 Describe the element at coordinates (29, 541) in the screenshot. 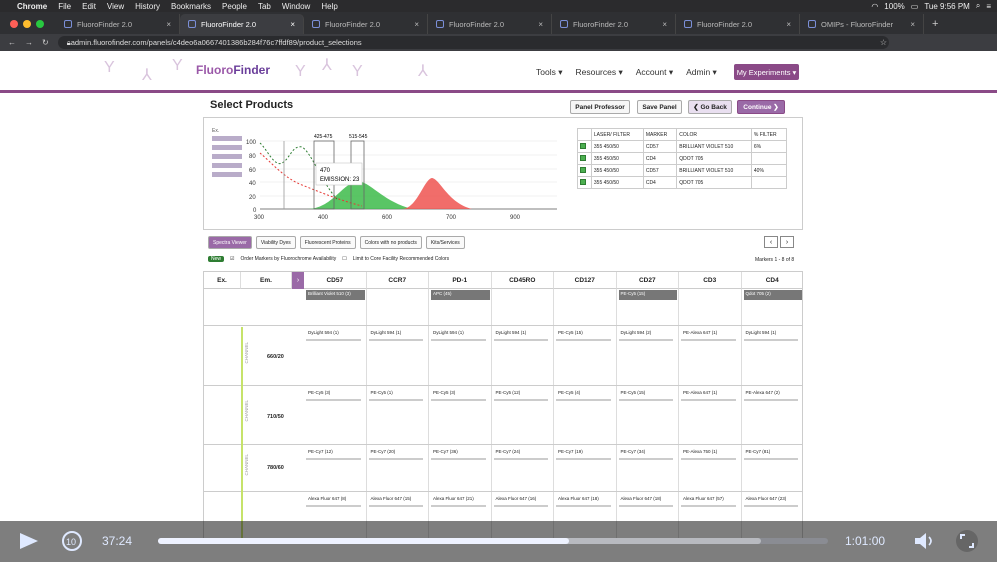

I see `play-icon` at that location.